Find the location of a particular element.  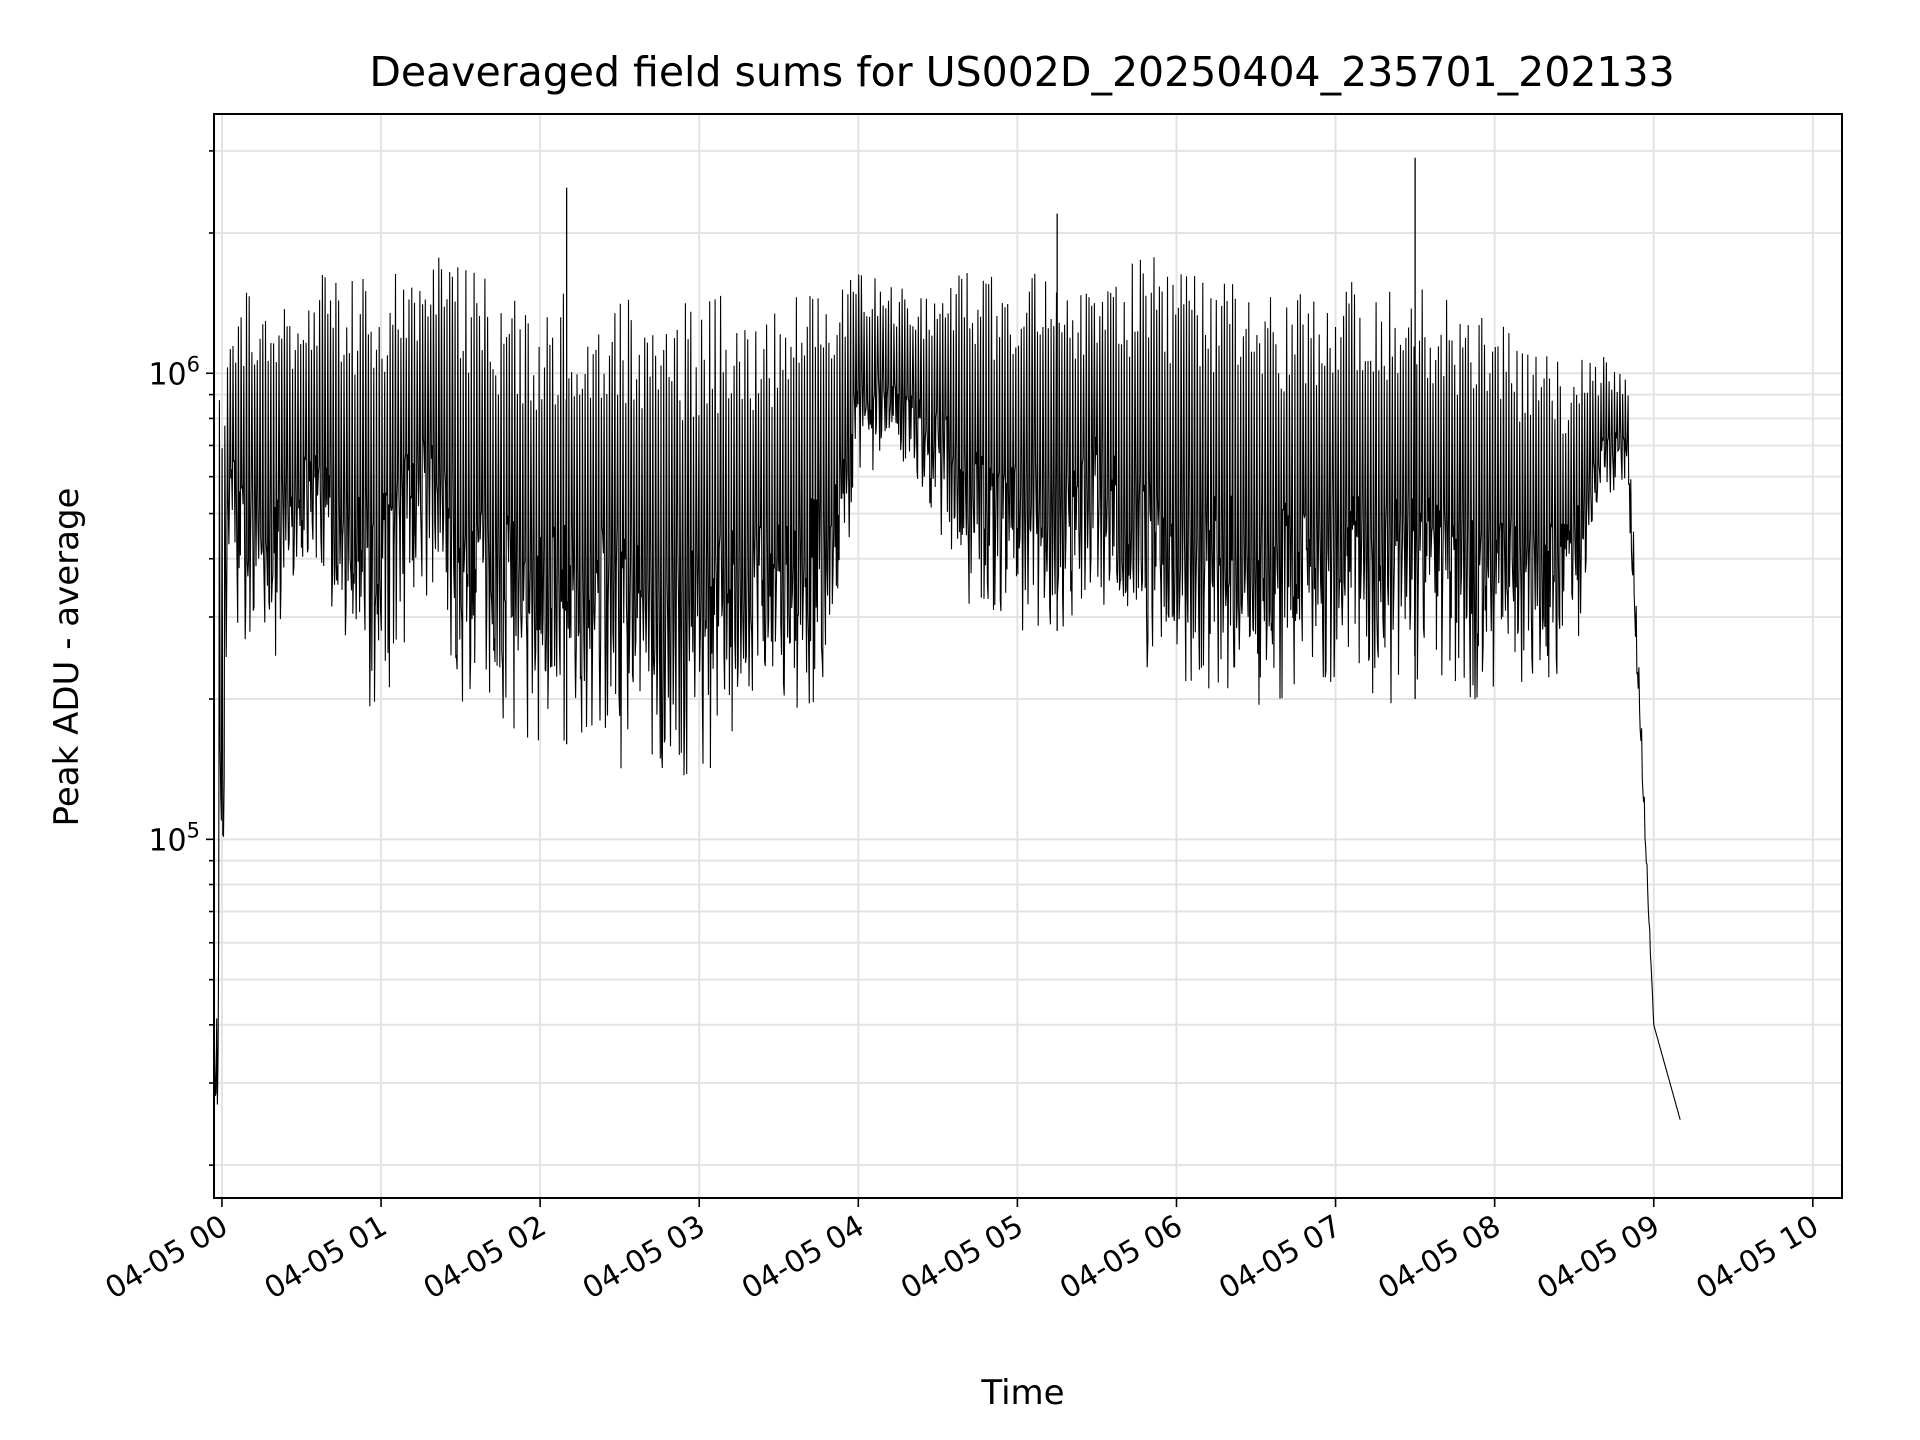

y-axis-title: Peak ADU - average is located at coordinates (67, 657).